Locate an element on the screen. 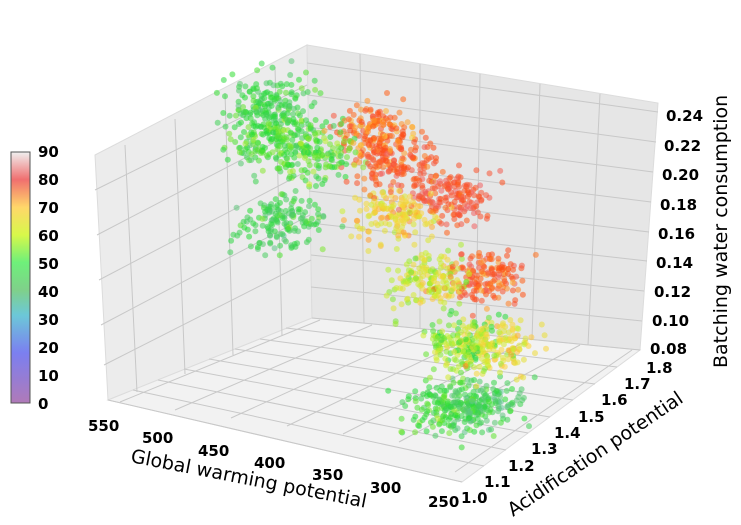 This screenshot has height=525, width=741. colorbar-tick-label: 10 is located at coordinates (48, 376).